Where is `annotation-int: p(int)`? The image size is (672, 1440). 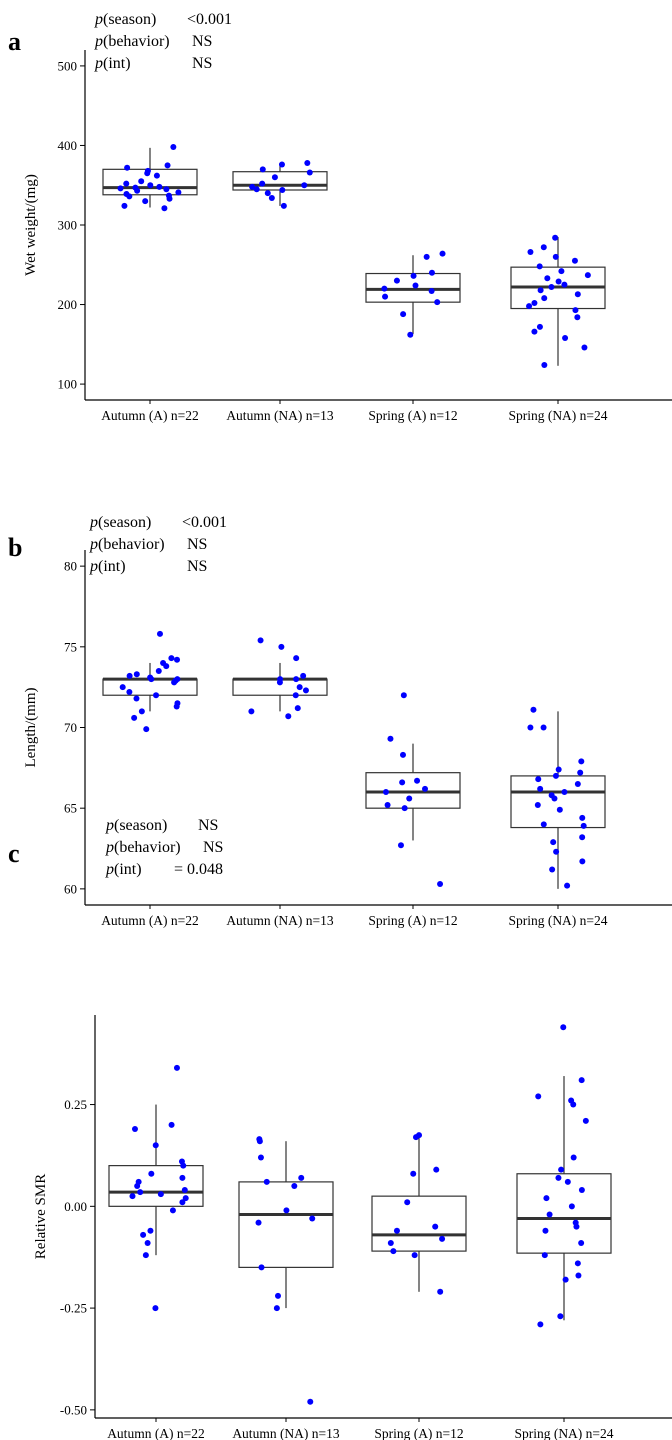
annotation-int: p(int) is located at coordinates (112, 63).